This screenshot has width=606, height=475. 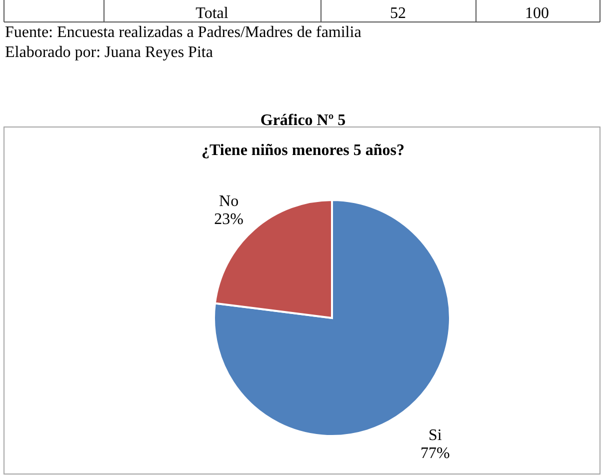 What do you see at coordinates (229, 219) in the screenshot?
I see `data-label: 23%` at bounding box center [229, 219].